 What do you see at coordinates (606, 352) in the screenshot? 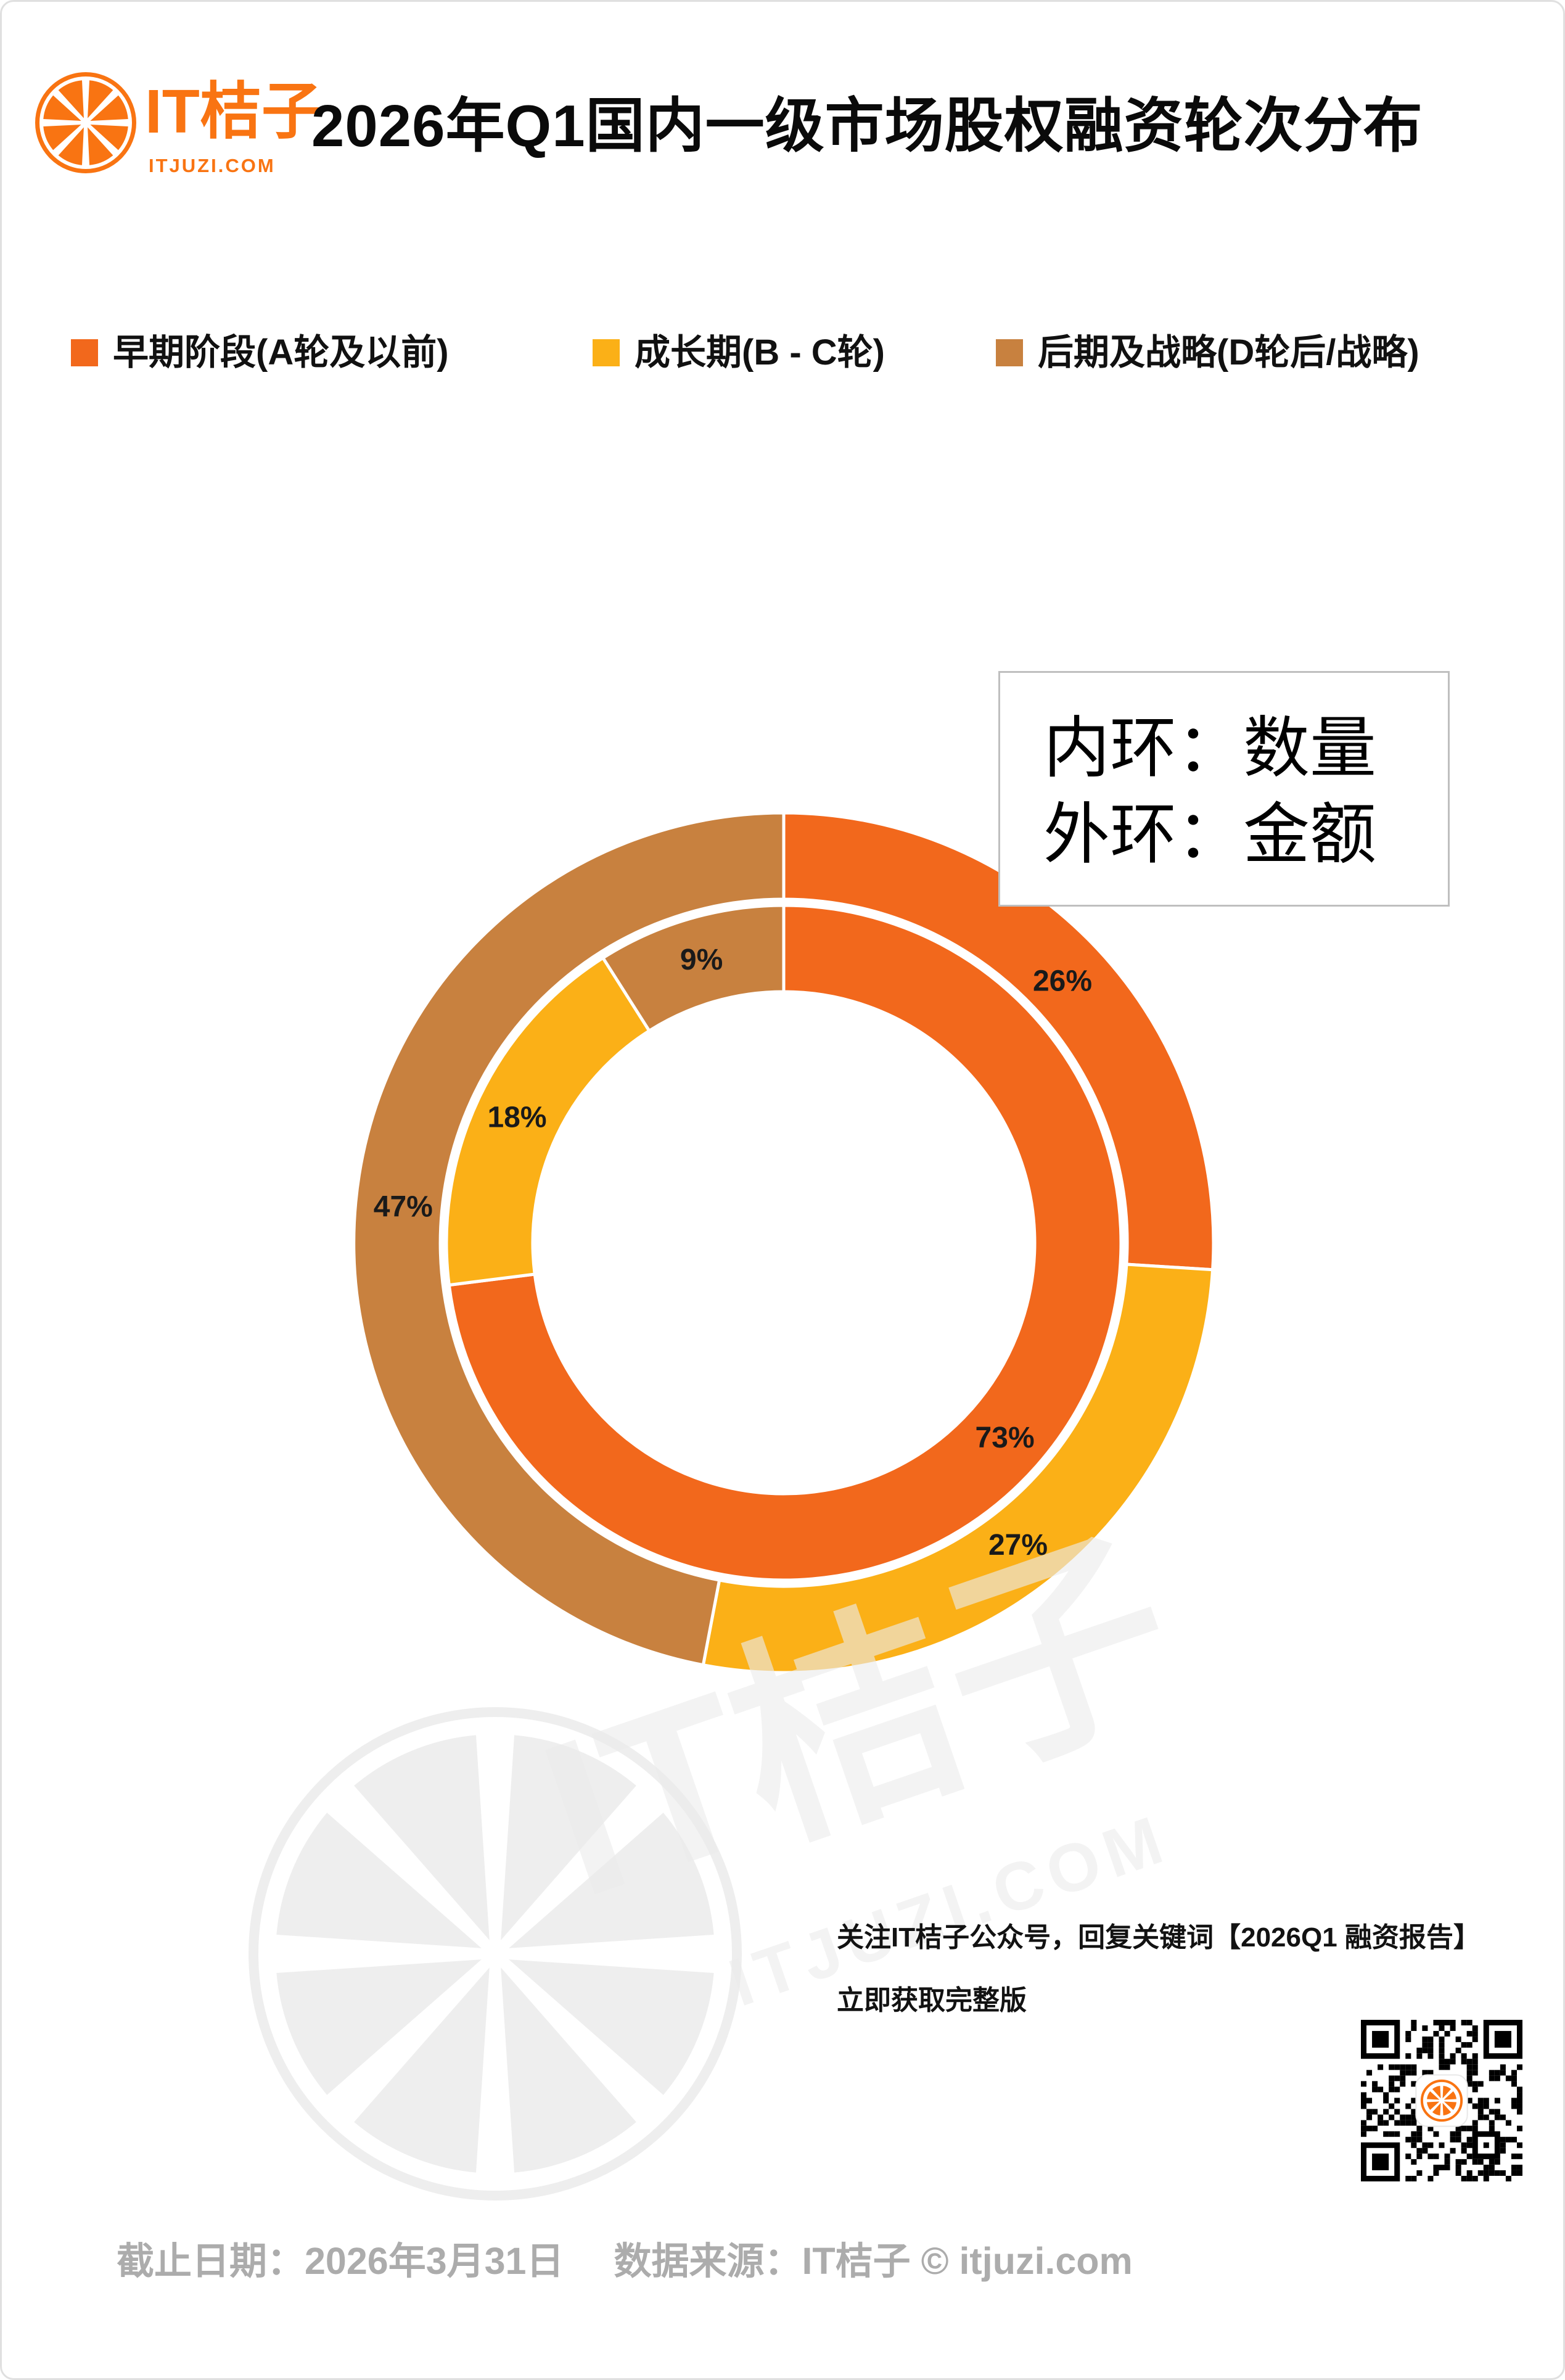
I see `legend-swatch-growth-stage-icon` at bounding box center [606, 352].